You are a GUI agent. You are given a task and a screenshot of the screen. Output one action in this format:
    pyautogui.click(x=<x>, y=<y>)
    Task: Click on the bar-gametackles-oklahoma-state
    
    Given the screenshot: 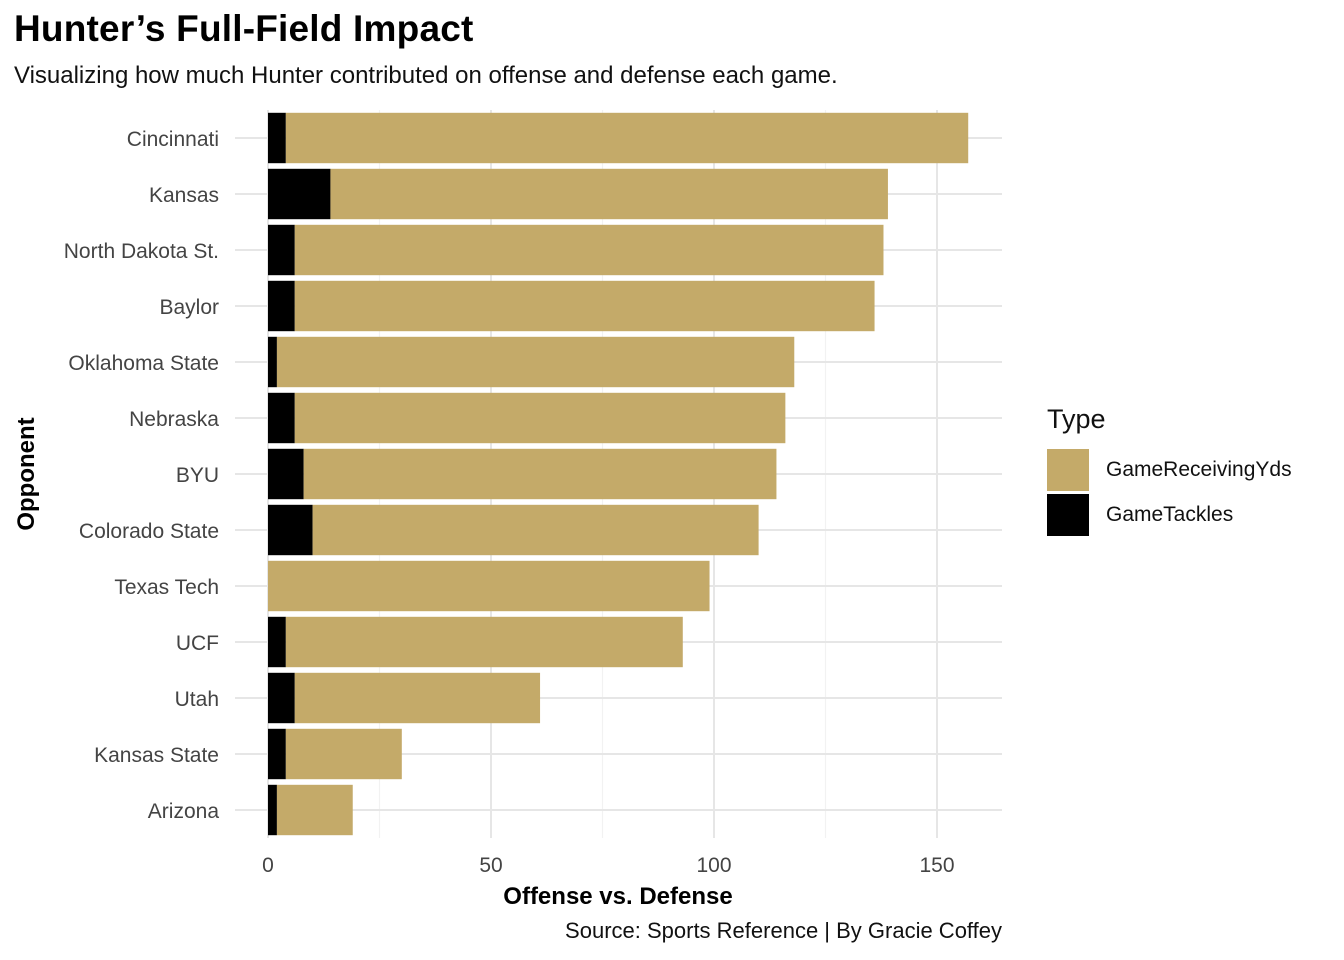 What is the action you would take?
    pyautogui.click(x=272, y=362)
    